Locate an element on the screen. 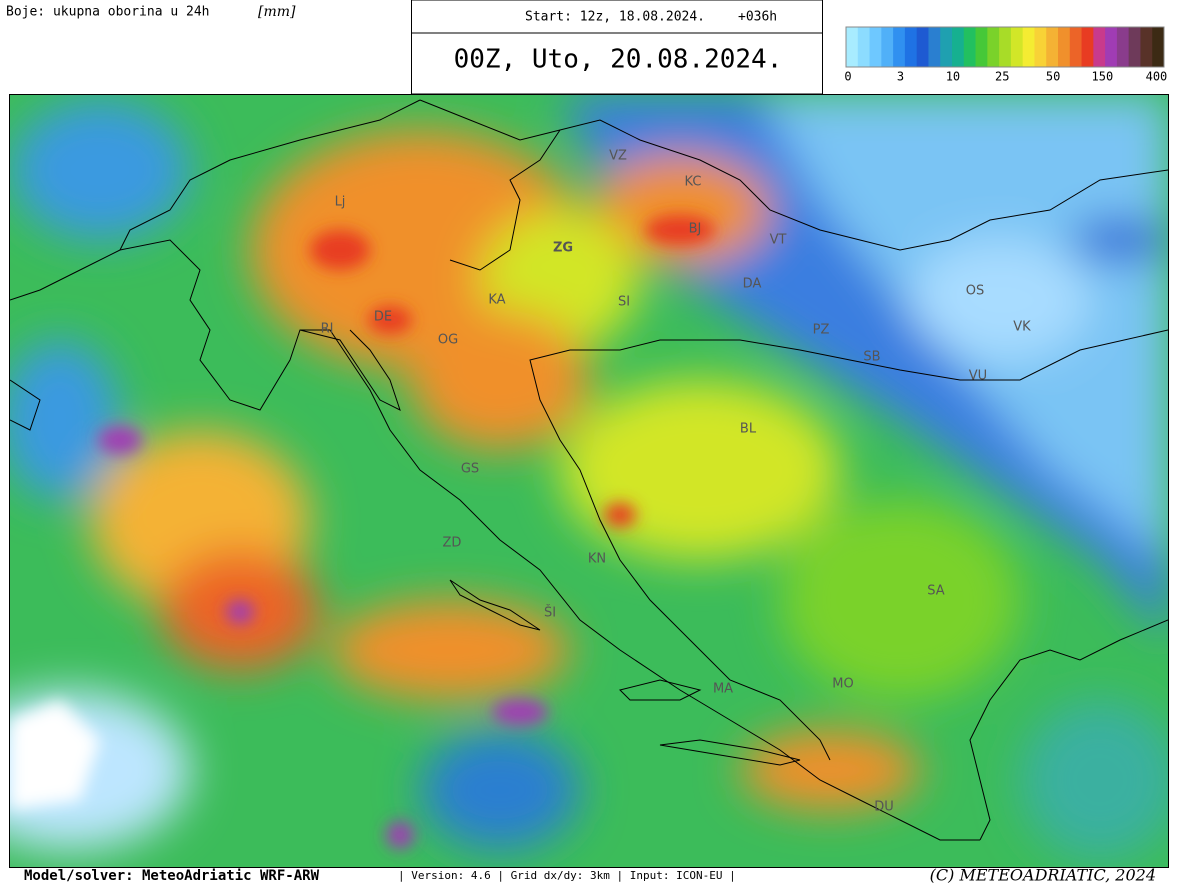  city-label: VU is located at coordinates (978, 376).